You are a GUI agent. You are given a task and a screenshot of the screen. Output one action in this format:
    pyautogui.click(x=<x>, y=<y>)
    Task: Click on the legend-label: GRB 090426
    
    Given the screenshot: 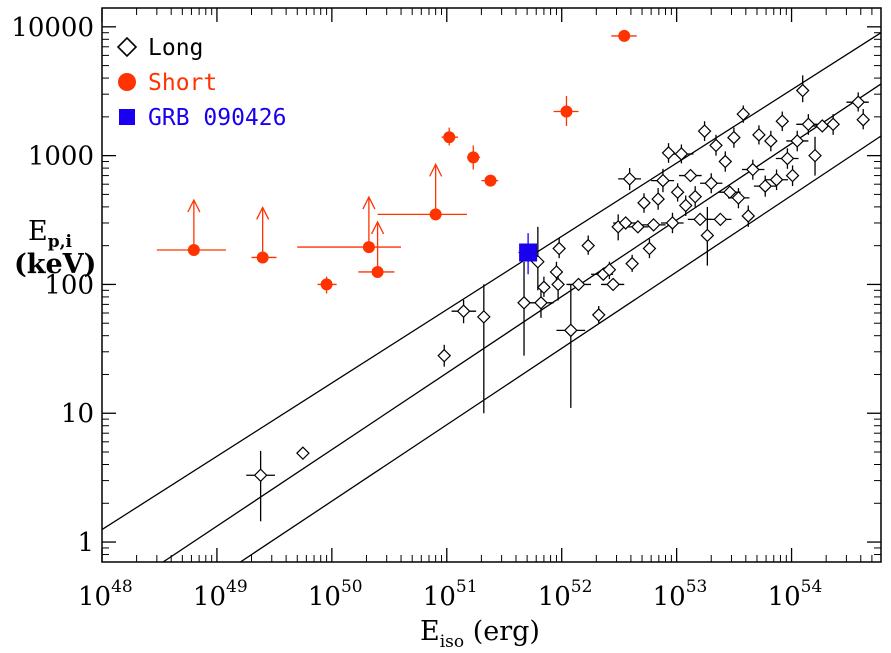 What is the action you would take?
    pyautogui.click(x=217, y=118)
    